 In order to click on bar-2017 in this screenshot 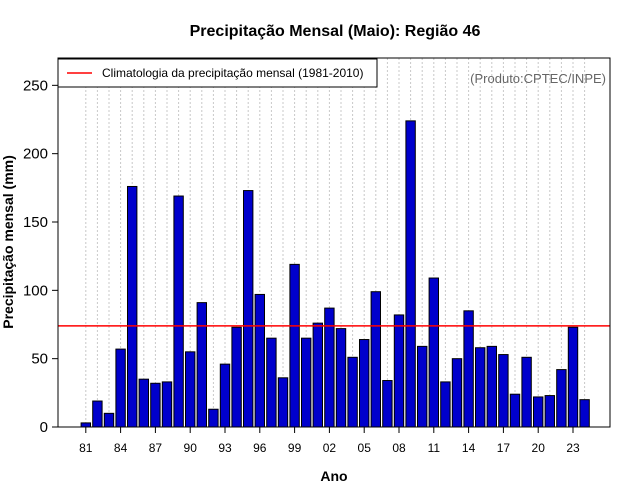, I will do `click(503, 391)`.